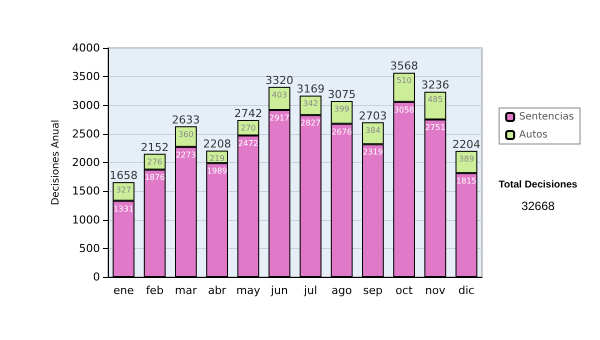  What do you see at coordinates (279, 118) in the screenshot?
I see `data-label: 2917` at bounding box center [279, 118].